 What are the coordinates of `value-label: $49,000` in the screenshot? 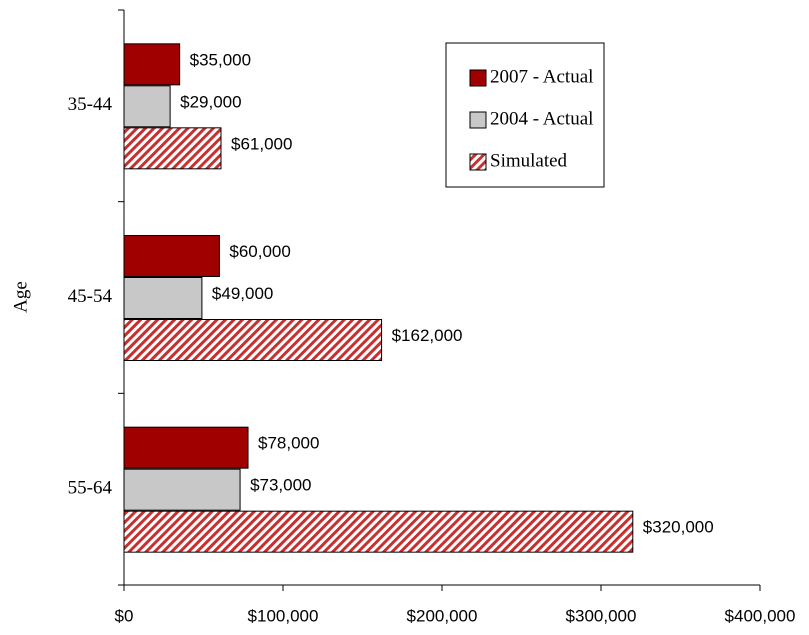 It's located at (242, 293).